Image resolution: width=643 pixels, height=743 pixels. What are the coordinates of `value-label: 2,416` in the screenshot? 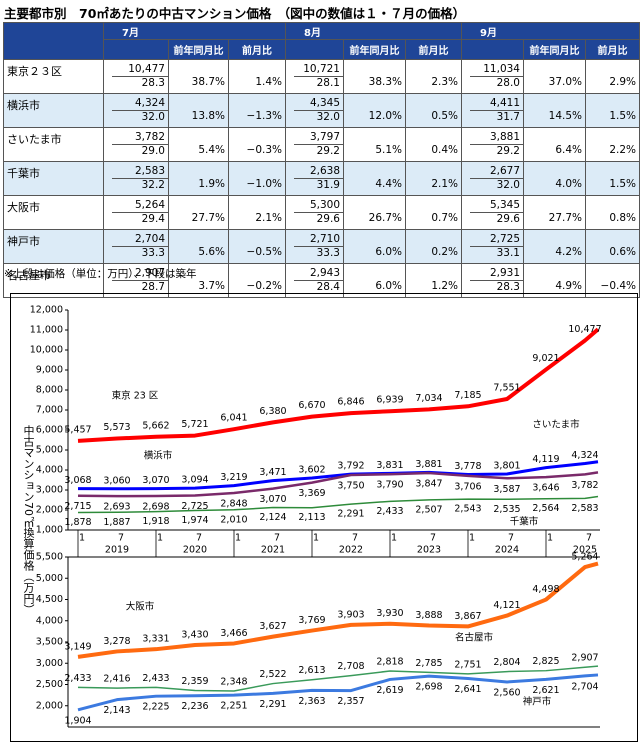 It's located at (116, 679).